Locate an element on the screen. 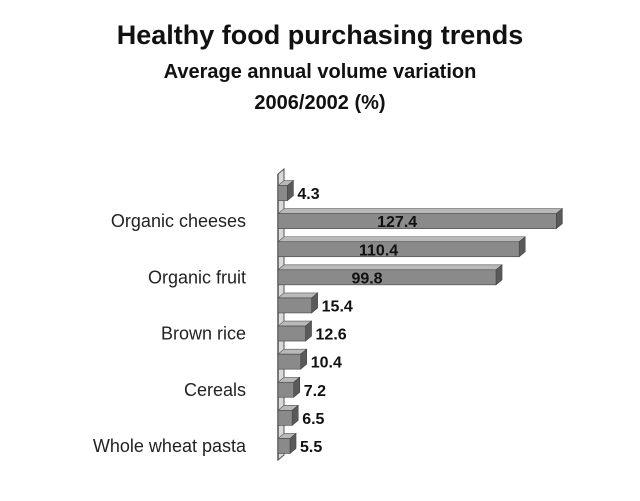 This screenshot has width=640, height=501. chart-title: Healthy food purchasing trends is located at coordinates (320, 35).